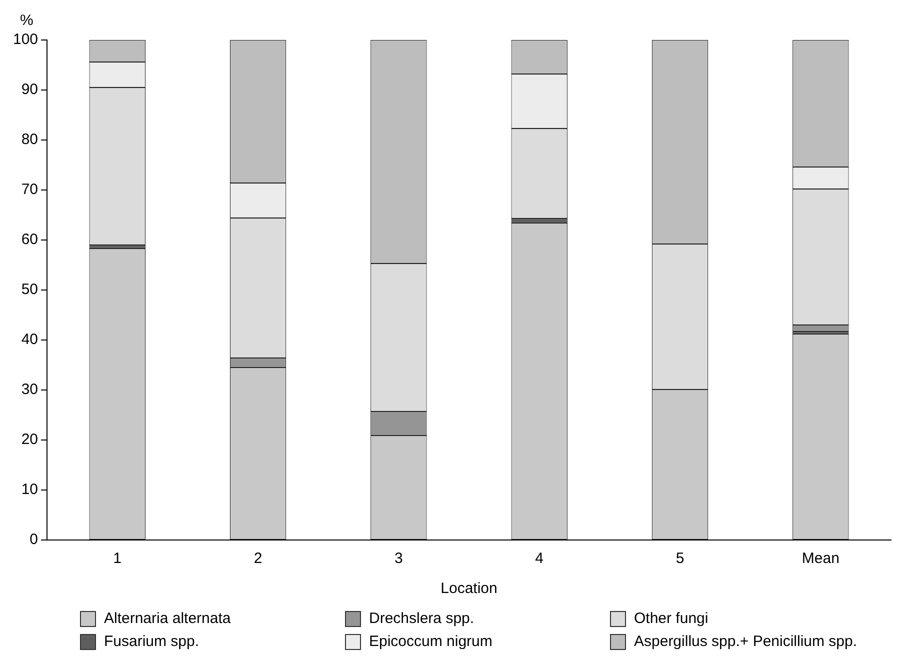 This screenshot has height=659, width=911. I want to click on y-tick-label: 70, so click(29, 189).